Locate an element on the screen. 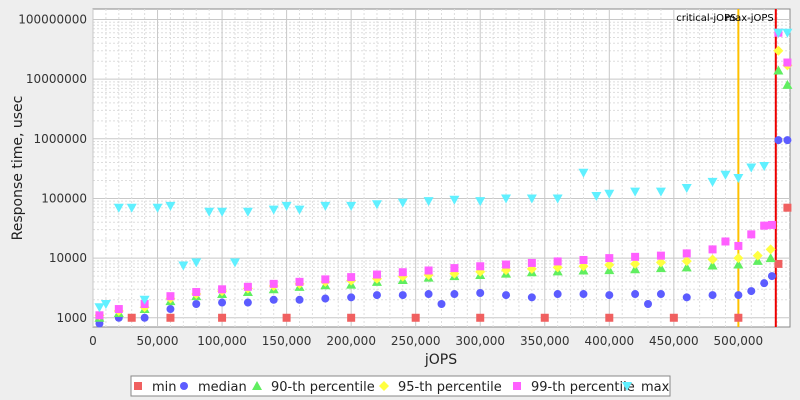 The height and width of the screenshot is (400, 800). legend-marker-95-th-percentile is located at coordinates (384, 386).